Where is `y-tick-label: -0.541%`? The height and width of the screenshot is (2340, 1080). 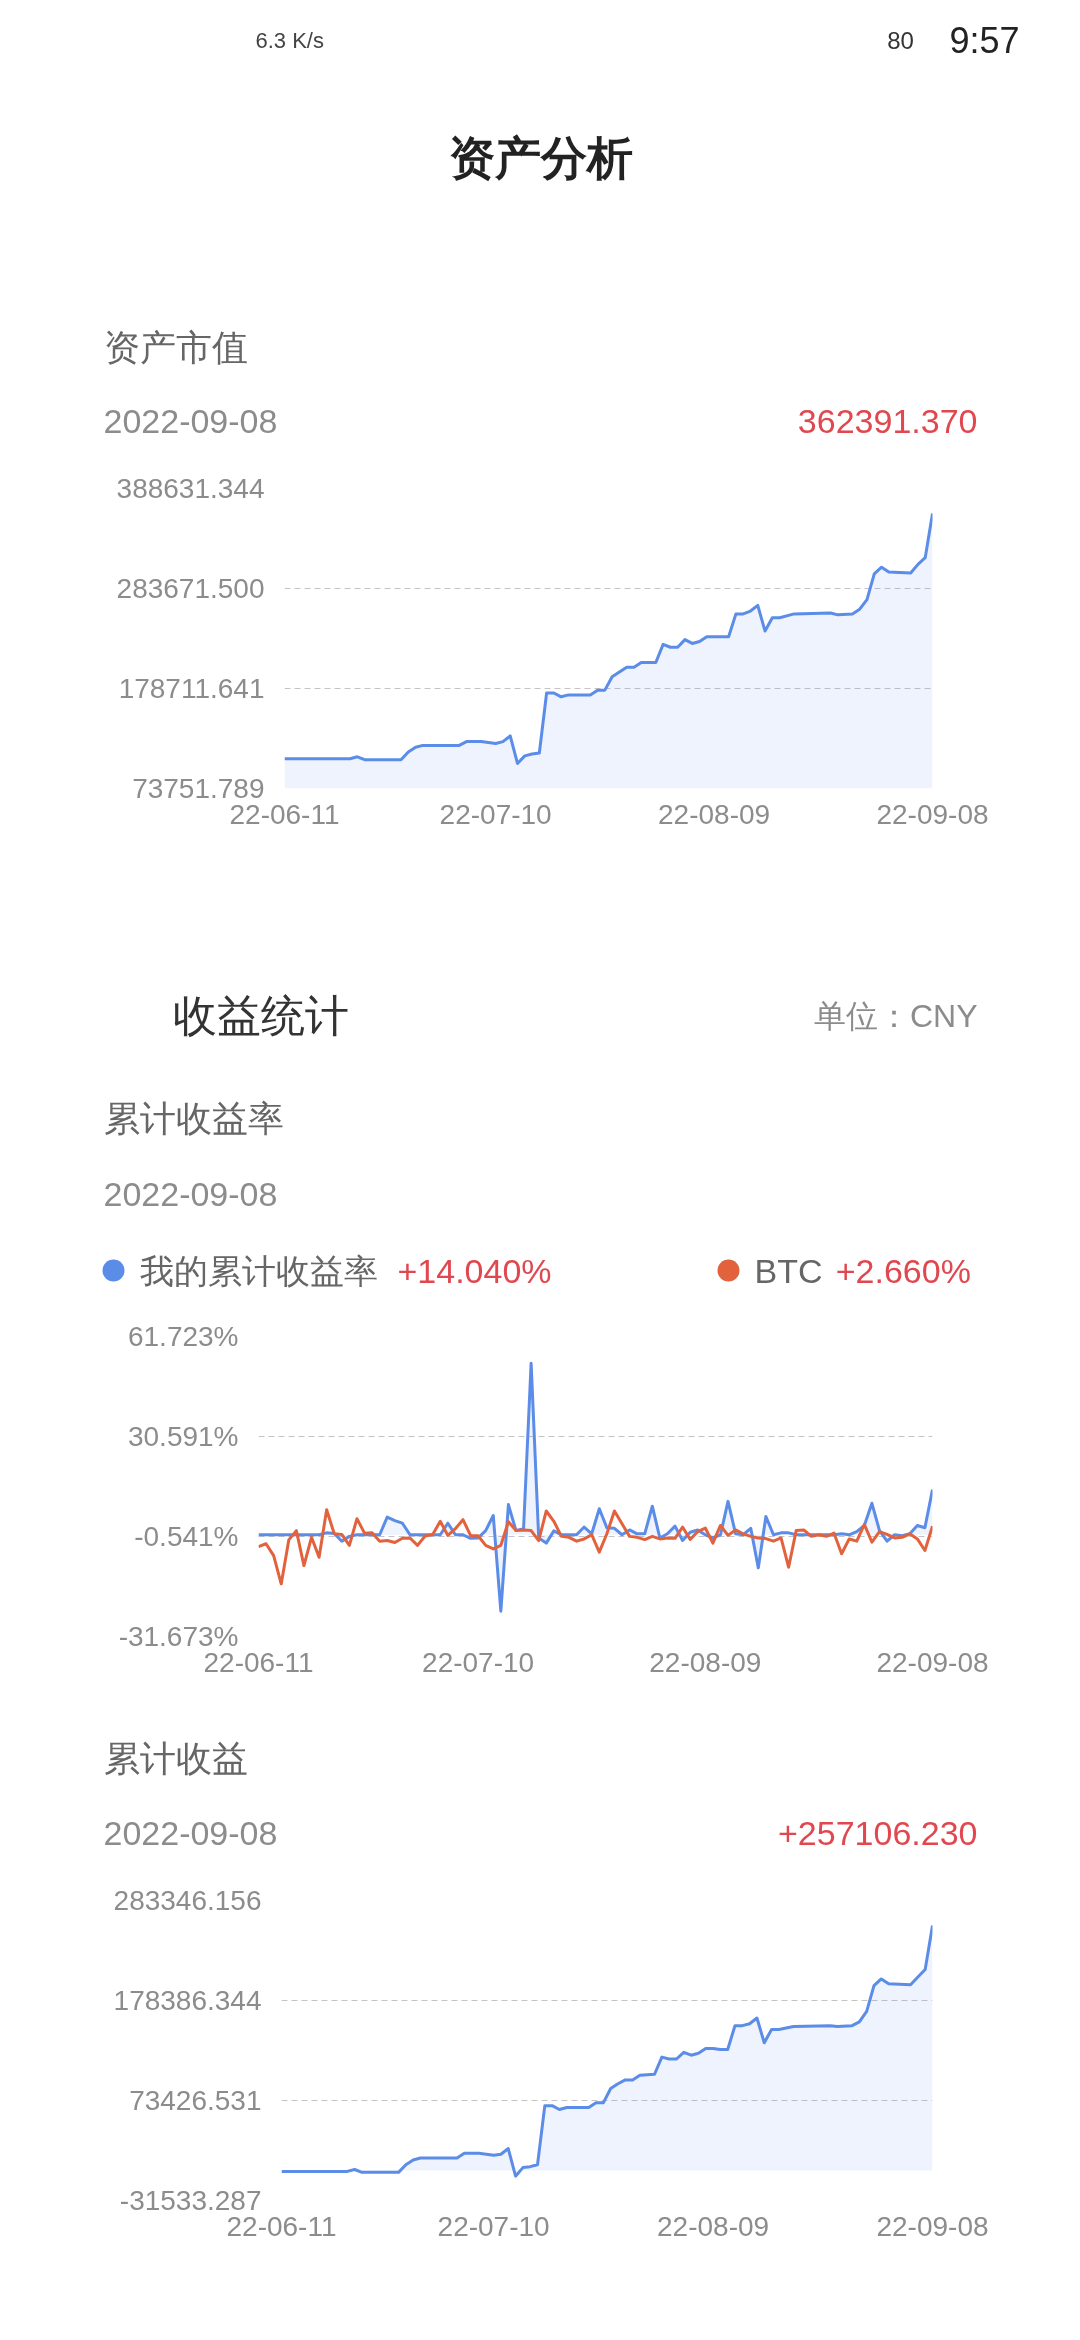
y-tick-label: -0.541% is located at coordinates (186, 1536).